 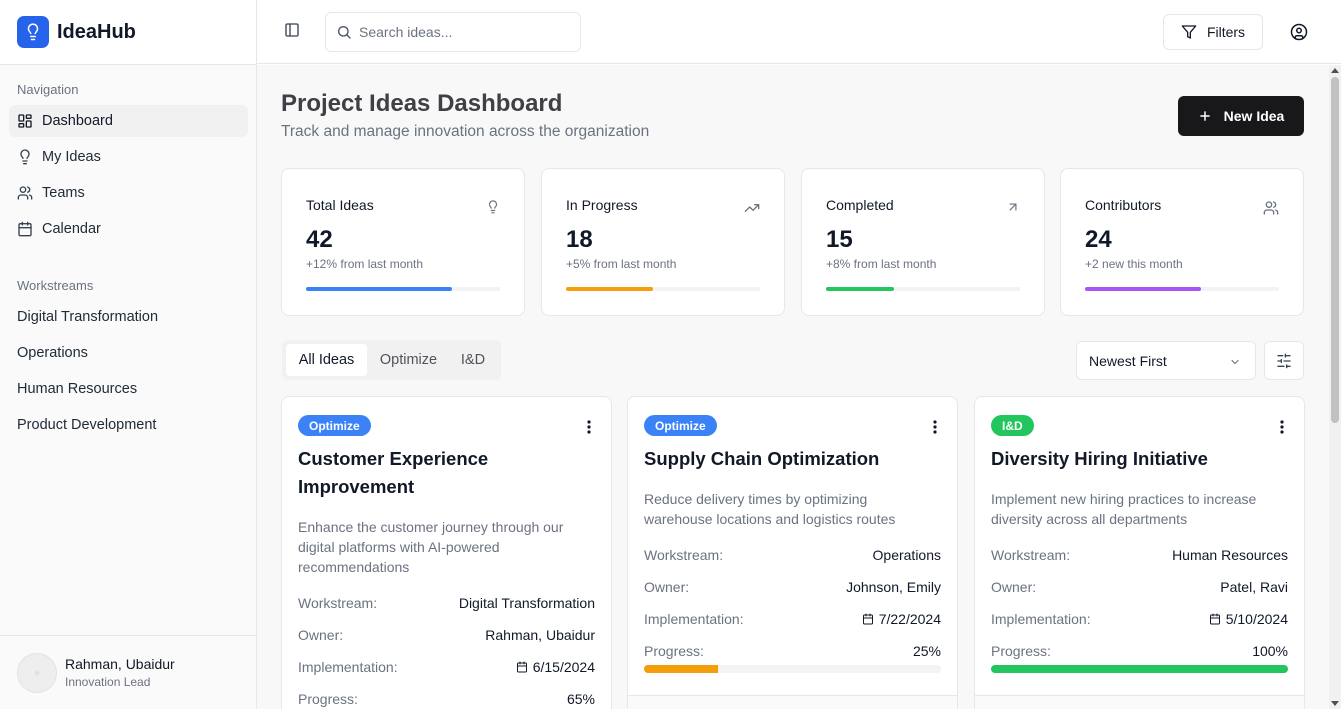 What do you see at coordinates (580, 699) in the screenshot?
I see `card-progress-value: 65%` at bounding box center [580, 699].